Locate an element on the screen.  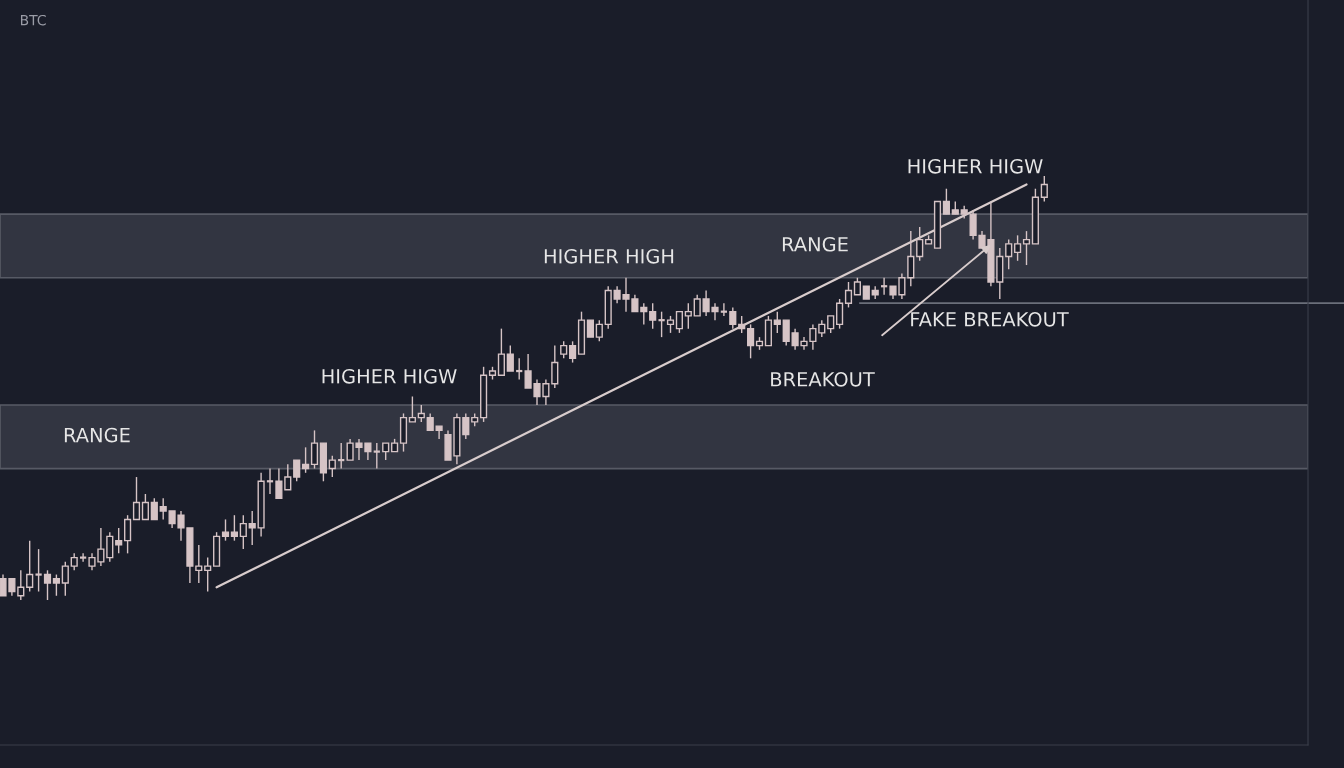
annotation: HIGHER HIGW is located at coordinates (389, 376).